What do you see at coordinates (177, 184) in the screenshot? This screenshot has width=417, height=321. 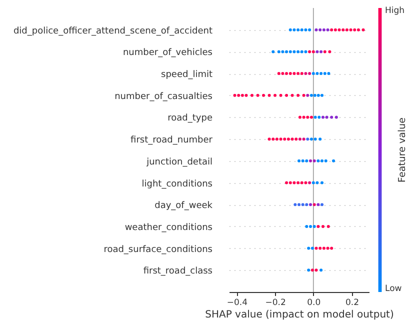 I see `y-tick-label: light_conditions` at bounding box center [177, 184].